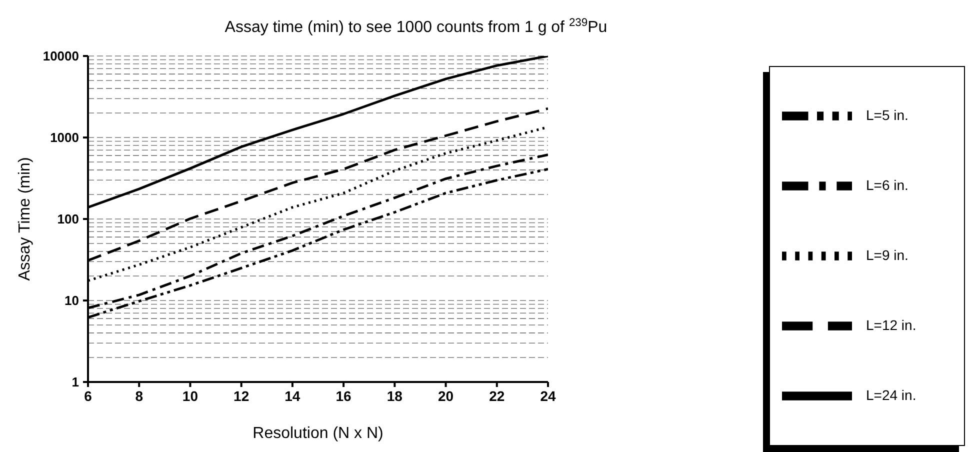  I want to click on x-tick-label: 18, so click(394, 396).